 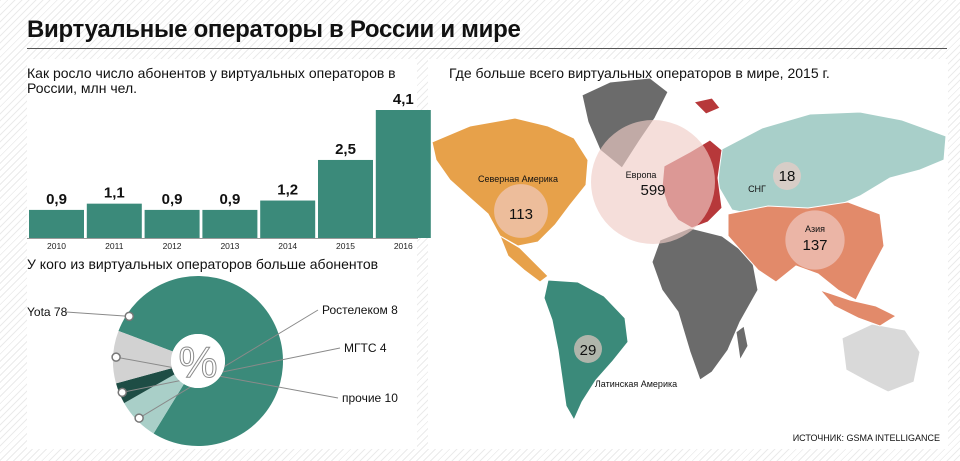 I want to click on donut-hole, so click(x=198, y=361).